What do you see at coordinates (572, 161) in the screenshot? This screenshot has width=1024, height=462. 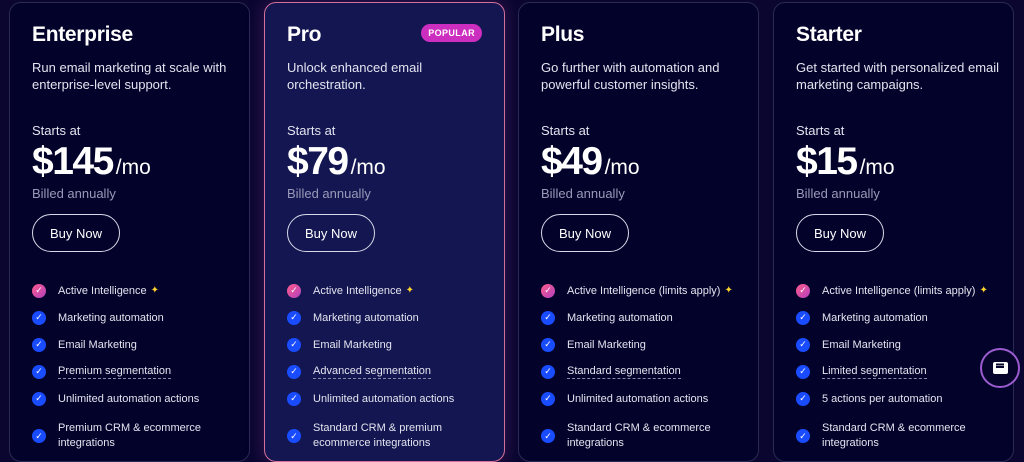 I see `price-amount: $49` at bounding box center [572, 161].